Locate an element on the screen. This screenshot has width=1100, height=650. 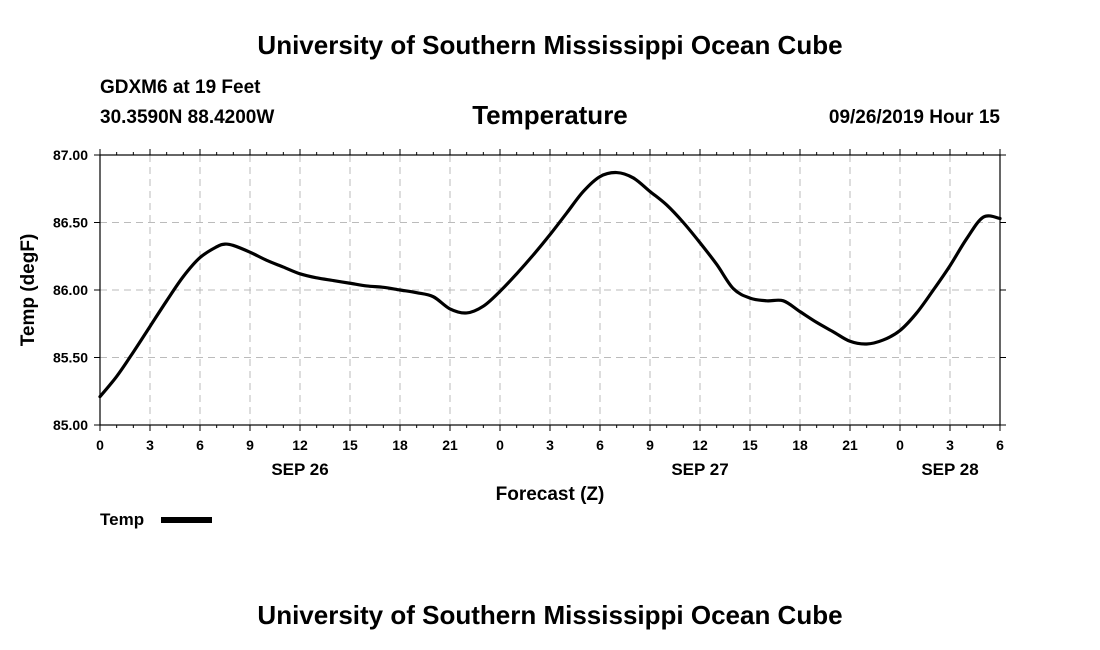
y-tick-label: 87.00 is located at coordinates (70, 155).